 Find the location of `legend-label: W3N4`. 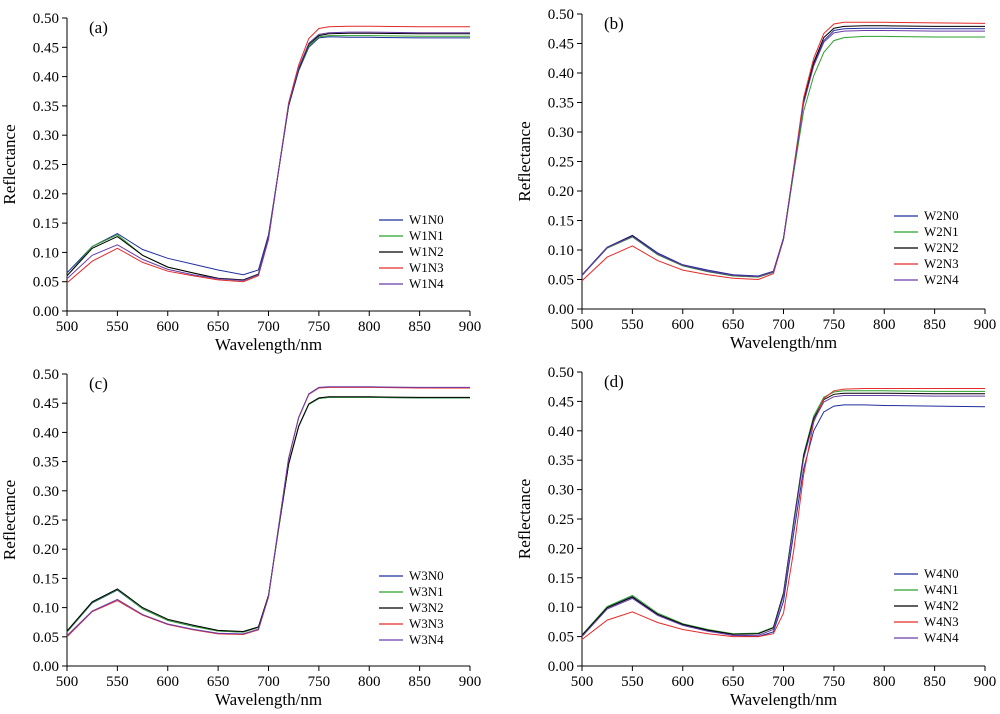

legend-label: W3N4 is located at coordinates (426, 639).